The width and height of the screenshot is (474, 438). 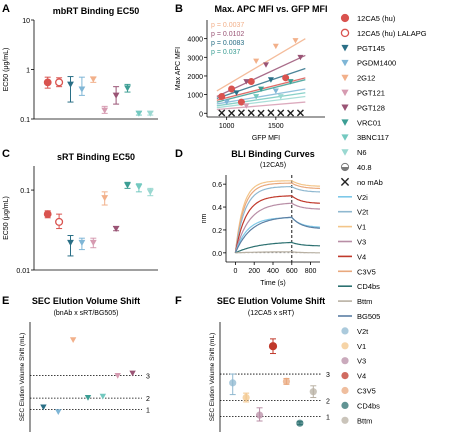 I want to click on panel-b-x-tick-label: 1000, so click(x=227, y=126).